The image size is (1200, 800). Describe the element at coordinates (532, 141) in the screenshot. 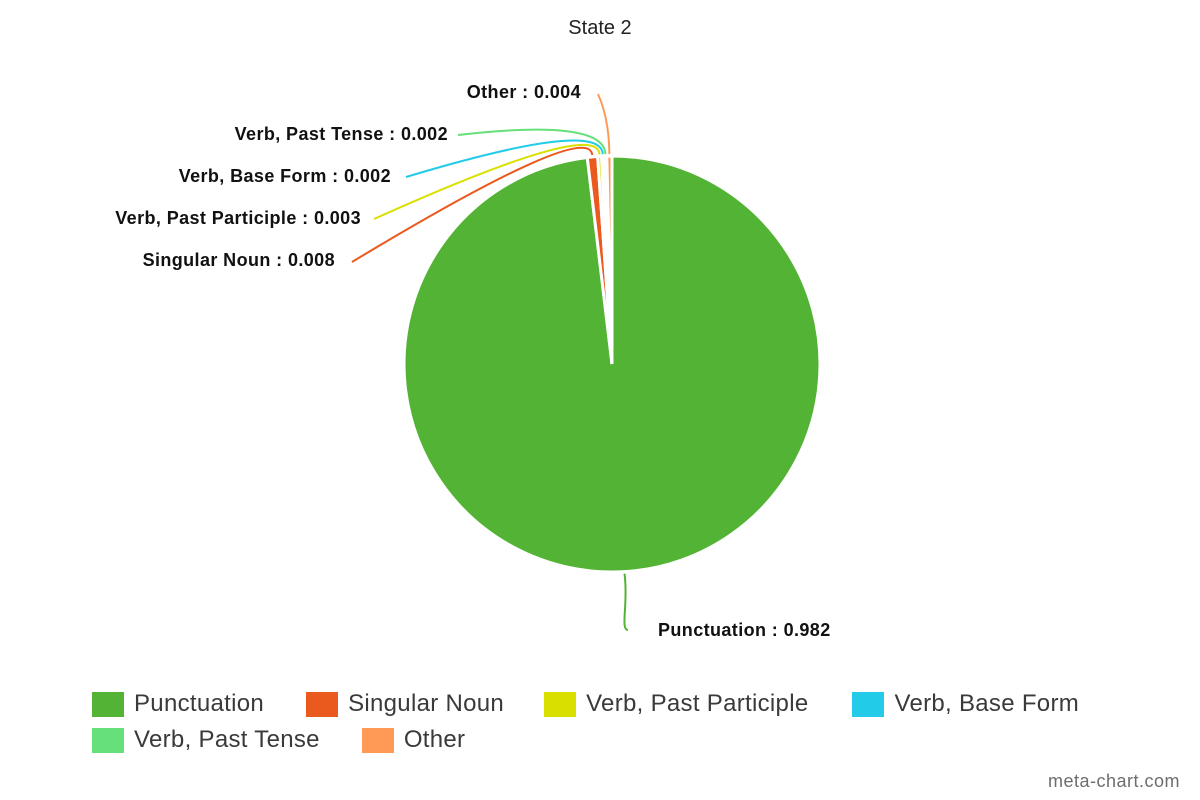

I see `leader-line-verb-past-tense` at that location.